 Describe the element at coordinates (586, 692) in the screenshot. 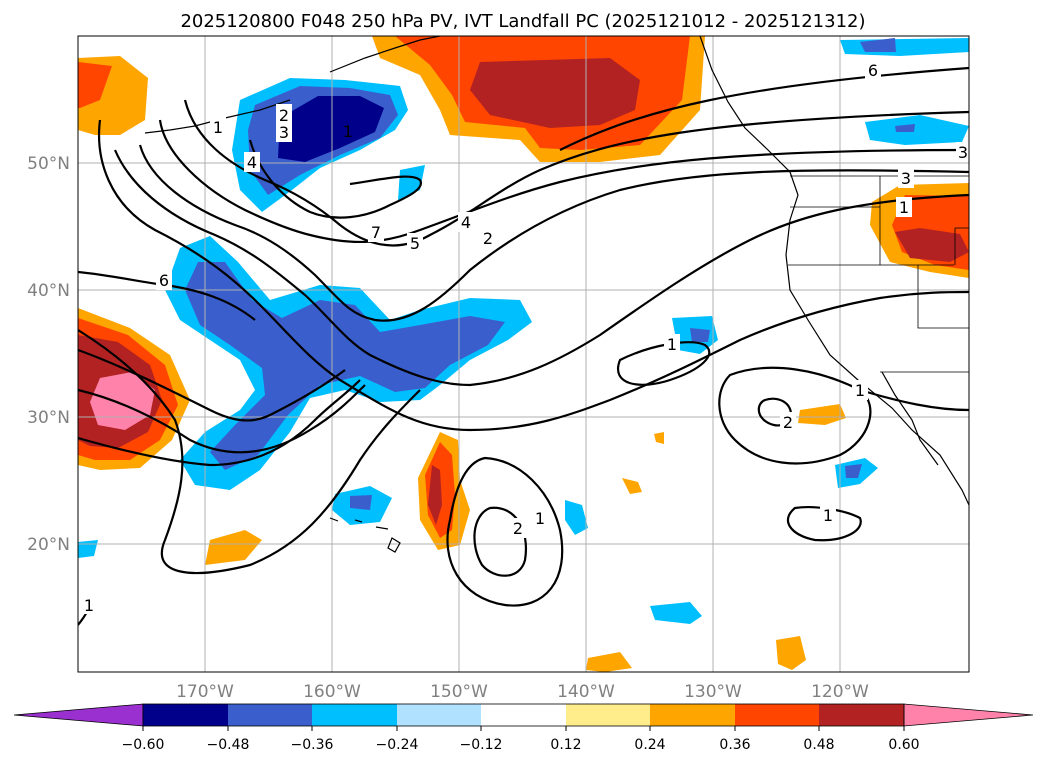

I see `lon-label: 140°W` at that location.